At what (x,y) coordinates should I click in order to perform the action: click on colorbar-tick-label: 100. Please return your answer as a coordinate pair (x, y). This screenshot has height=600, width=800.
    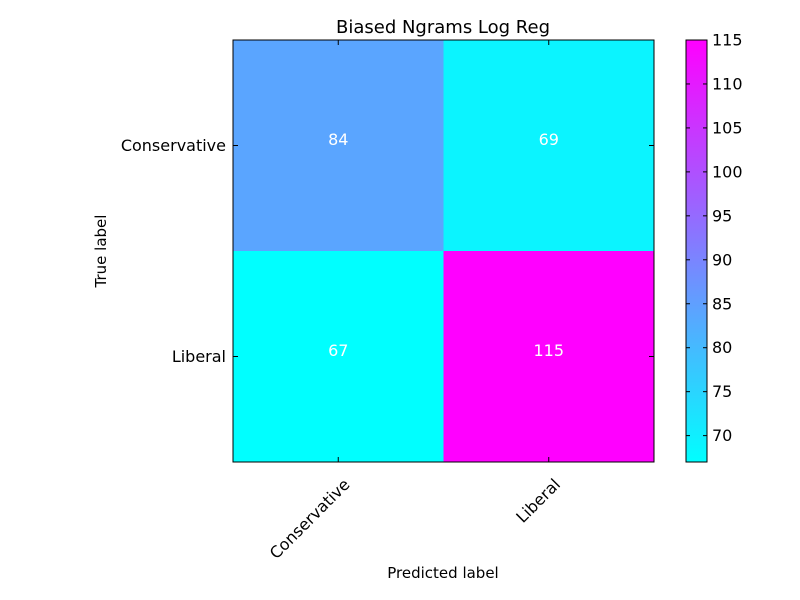
    Looking at the image, I should click on (727, 171).